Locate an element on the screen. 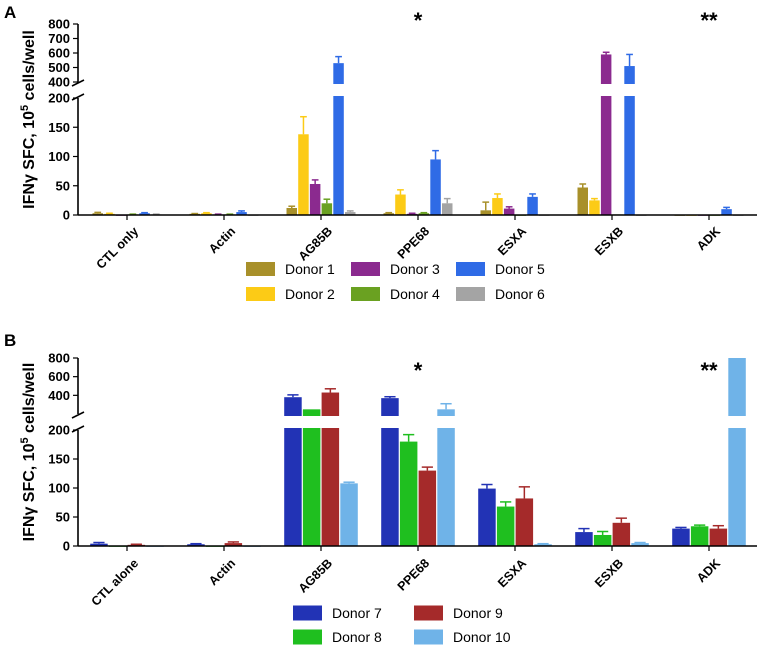 This screenshot has width=762, height=653. y-tick-label: 500 is located at coordinates (59, 67).